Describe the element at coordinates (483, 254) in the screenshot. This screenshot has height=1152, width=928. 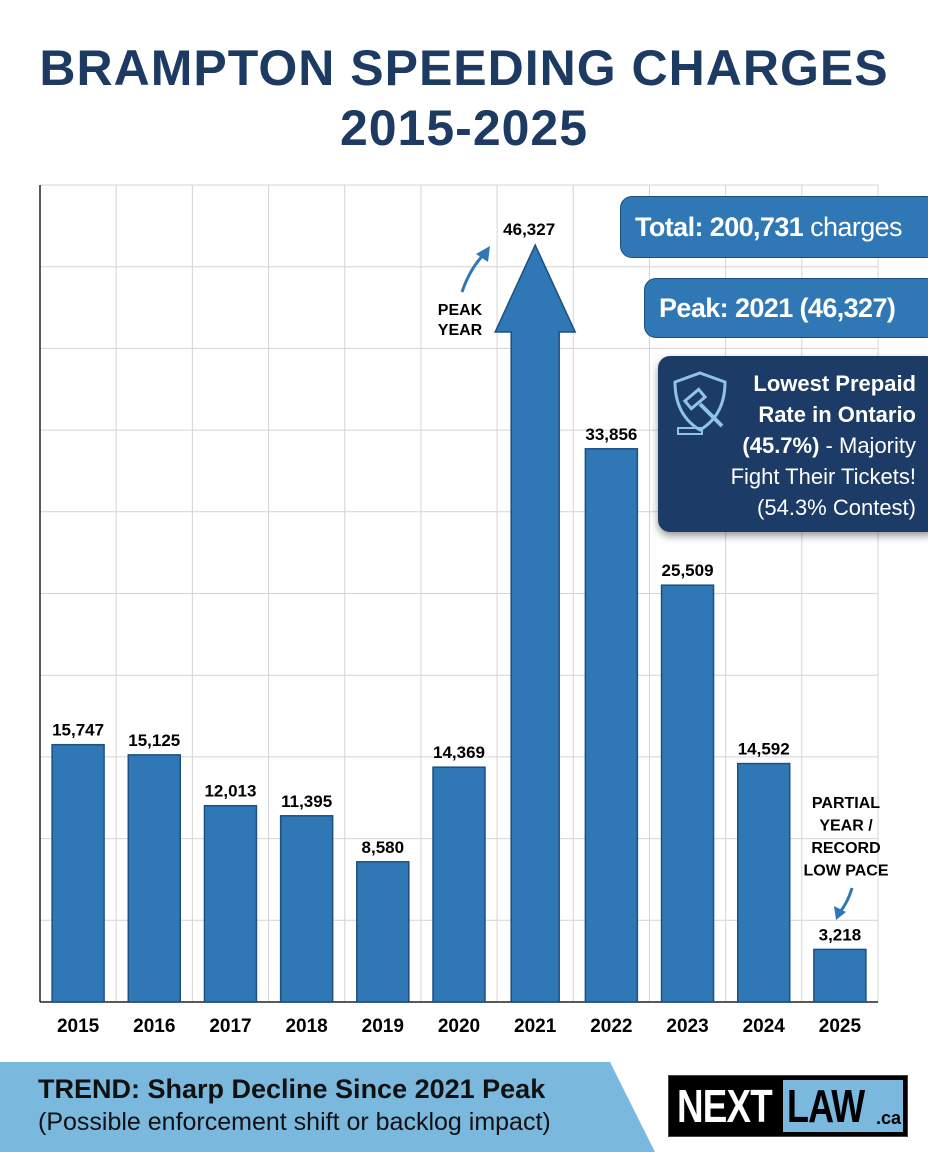
I see `peak-arrowhead-icon` at that location.